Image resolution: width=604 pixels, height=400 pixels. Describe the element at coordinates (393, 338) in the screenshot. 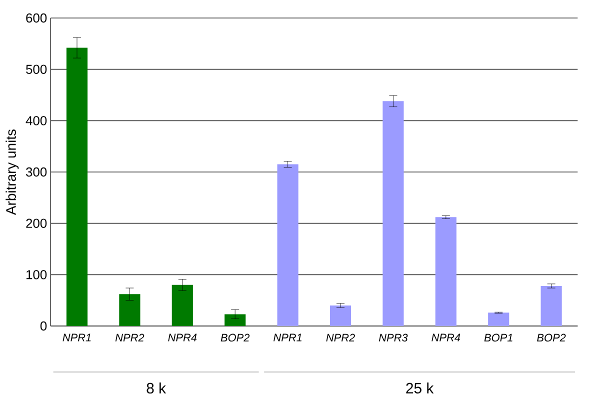

I see `x-tick-label: NPR3` at that location.